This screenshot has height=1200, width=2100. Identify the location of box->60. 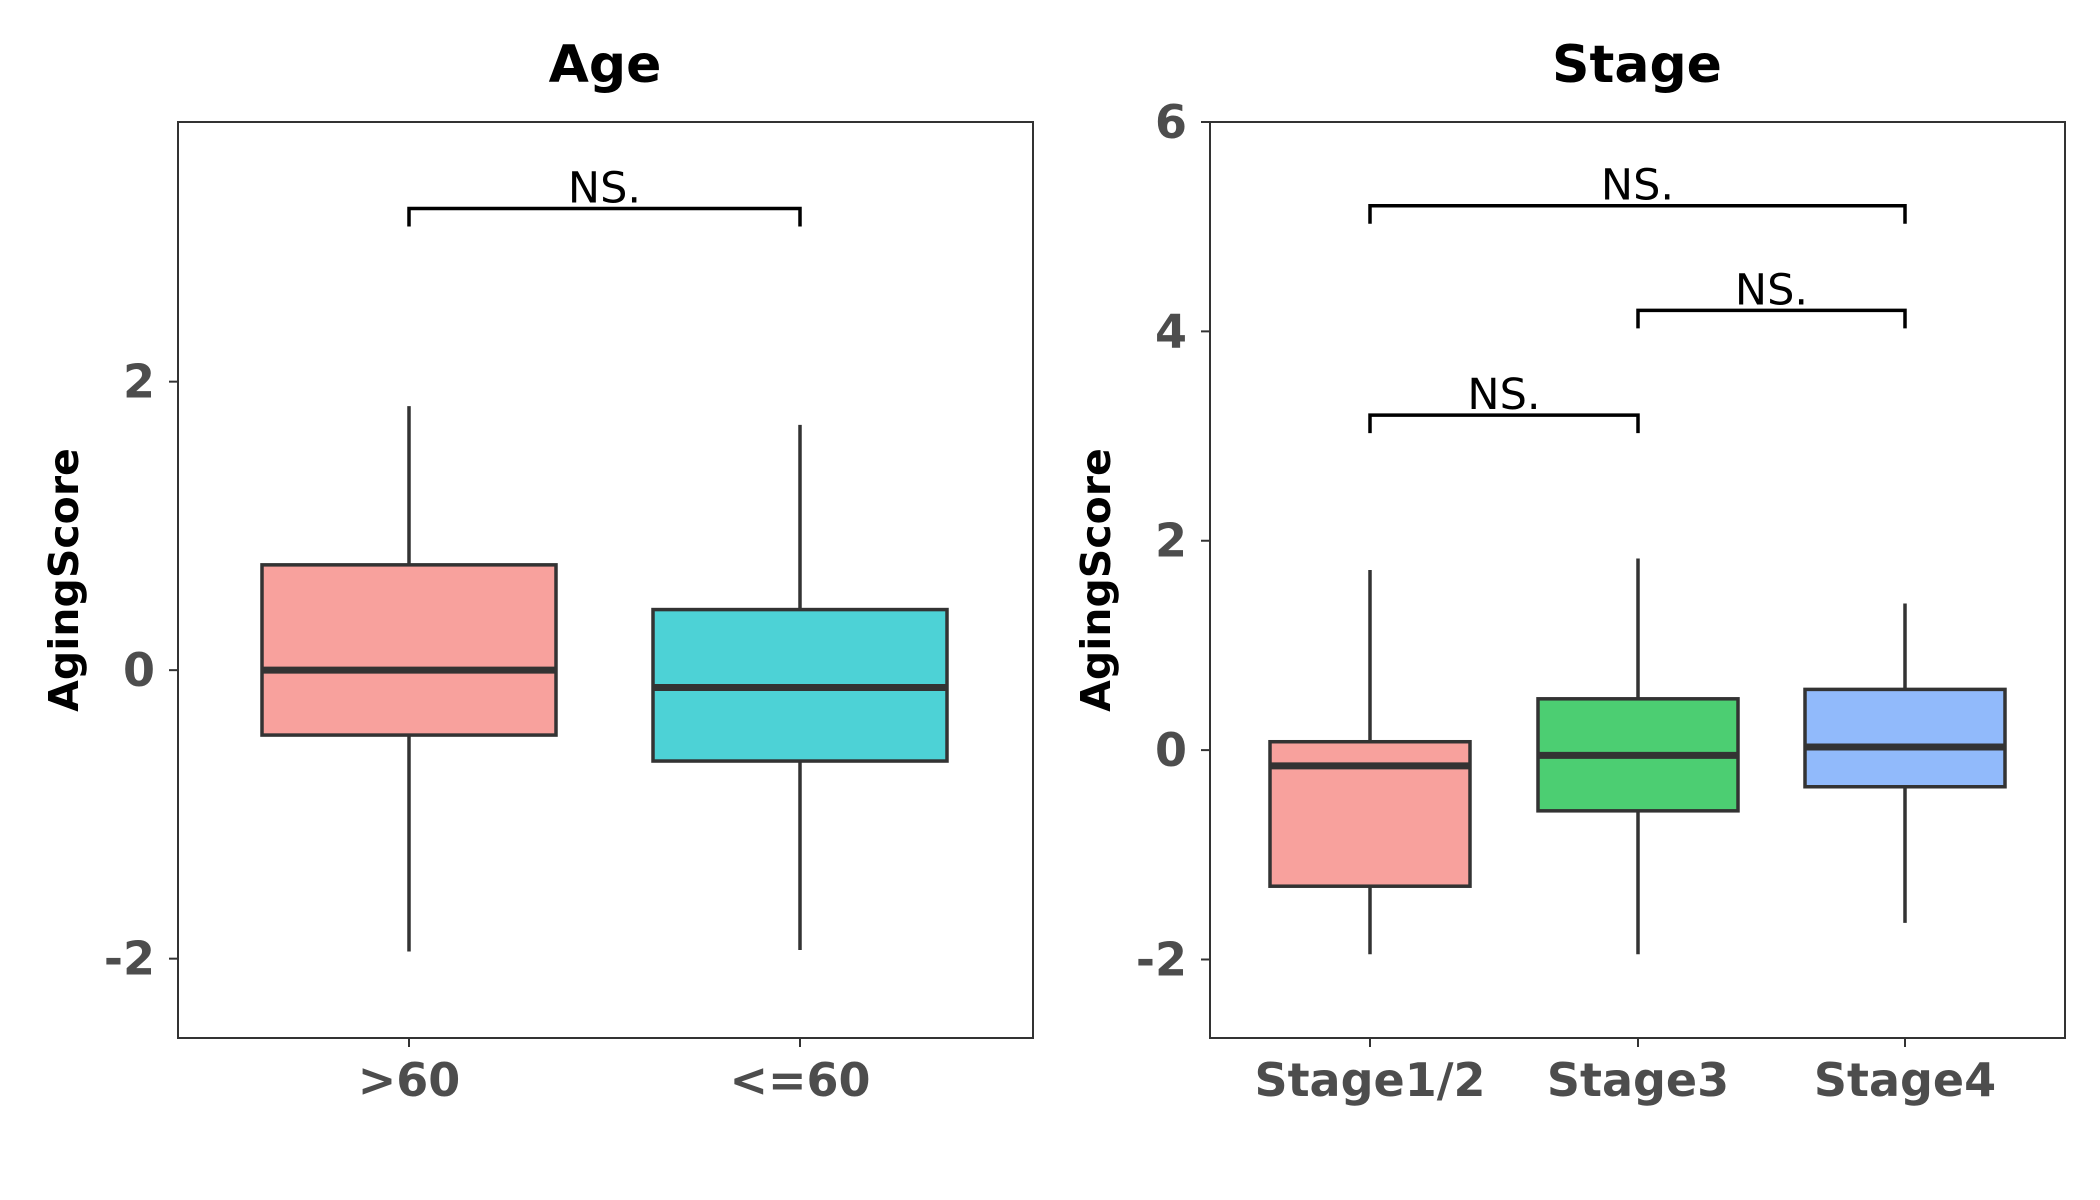
(409, 679).